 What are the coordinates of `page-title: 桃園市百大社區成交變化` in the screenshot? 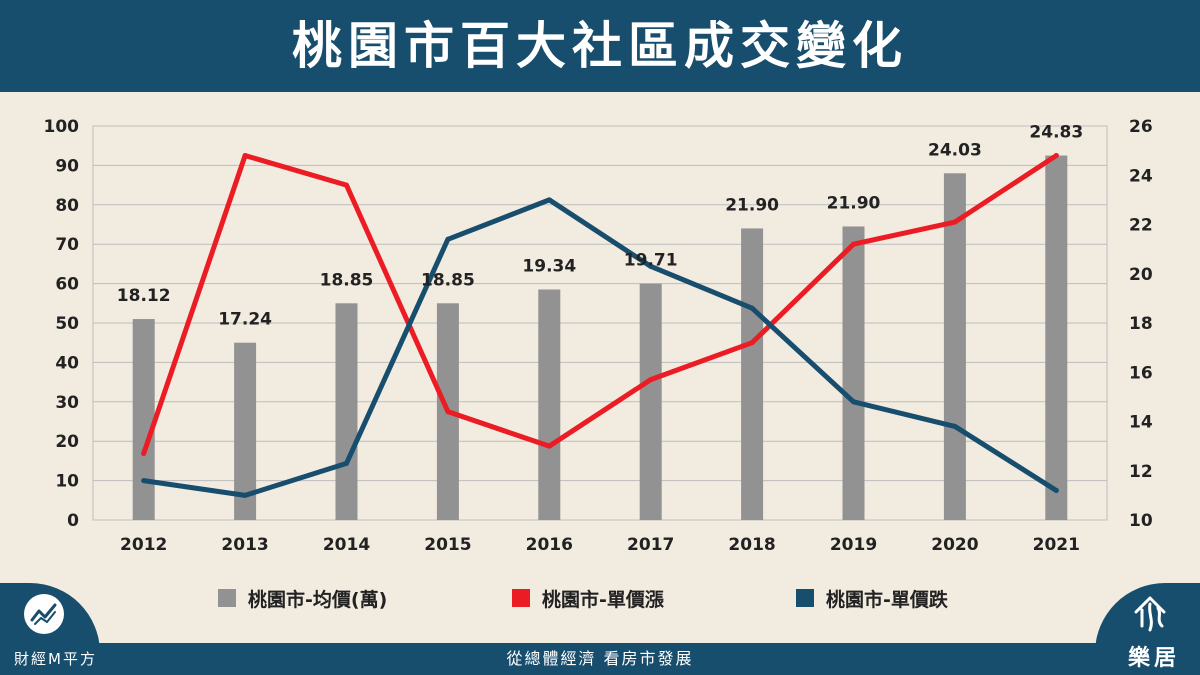 It's located at (600, 46).